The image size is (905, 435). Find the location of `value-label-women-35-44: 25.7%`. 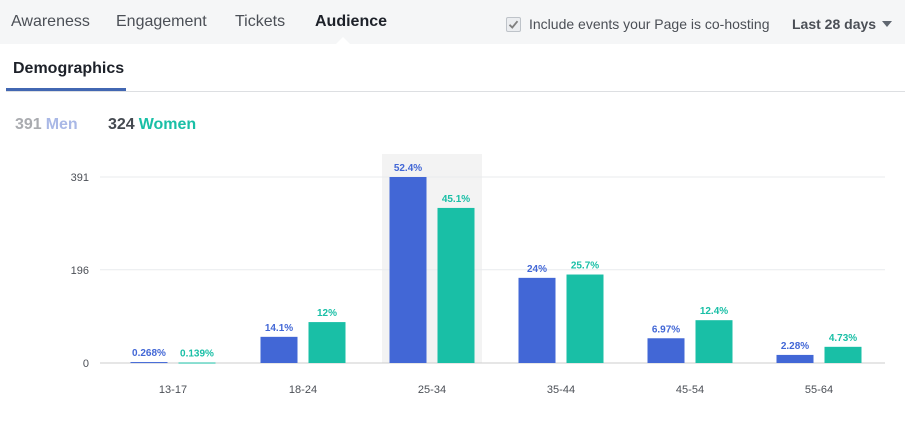

value-label-women-35-44: 25.7% is located at coordinates (585, 266).